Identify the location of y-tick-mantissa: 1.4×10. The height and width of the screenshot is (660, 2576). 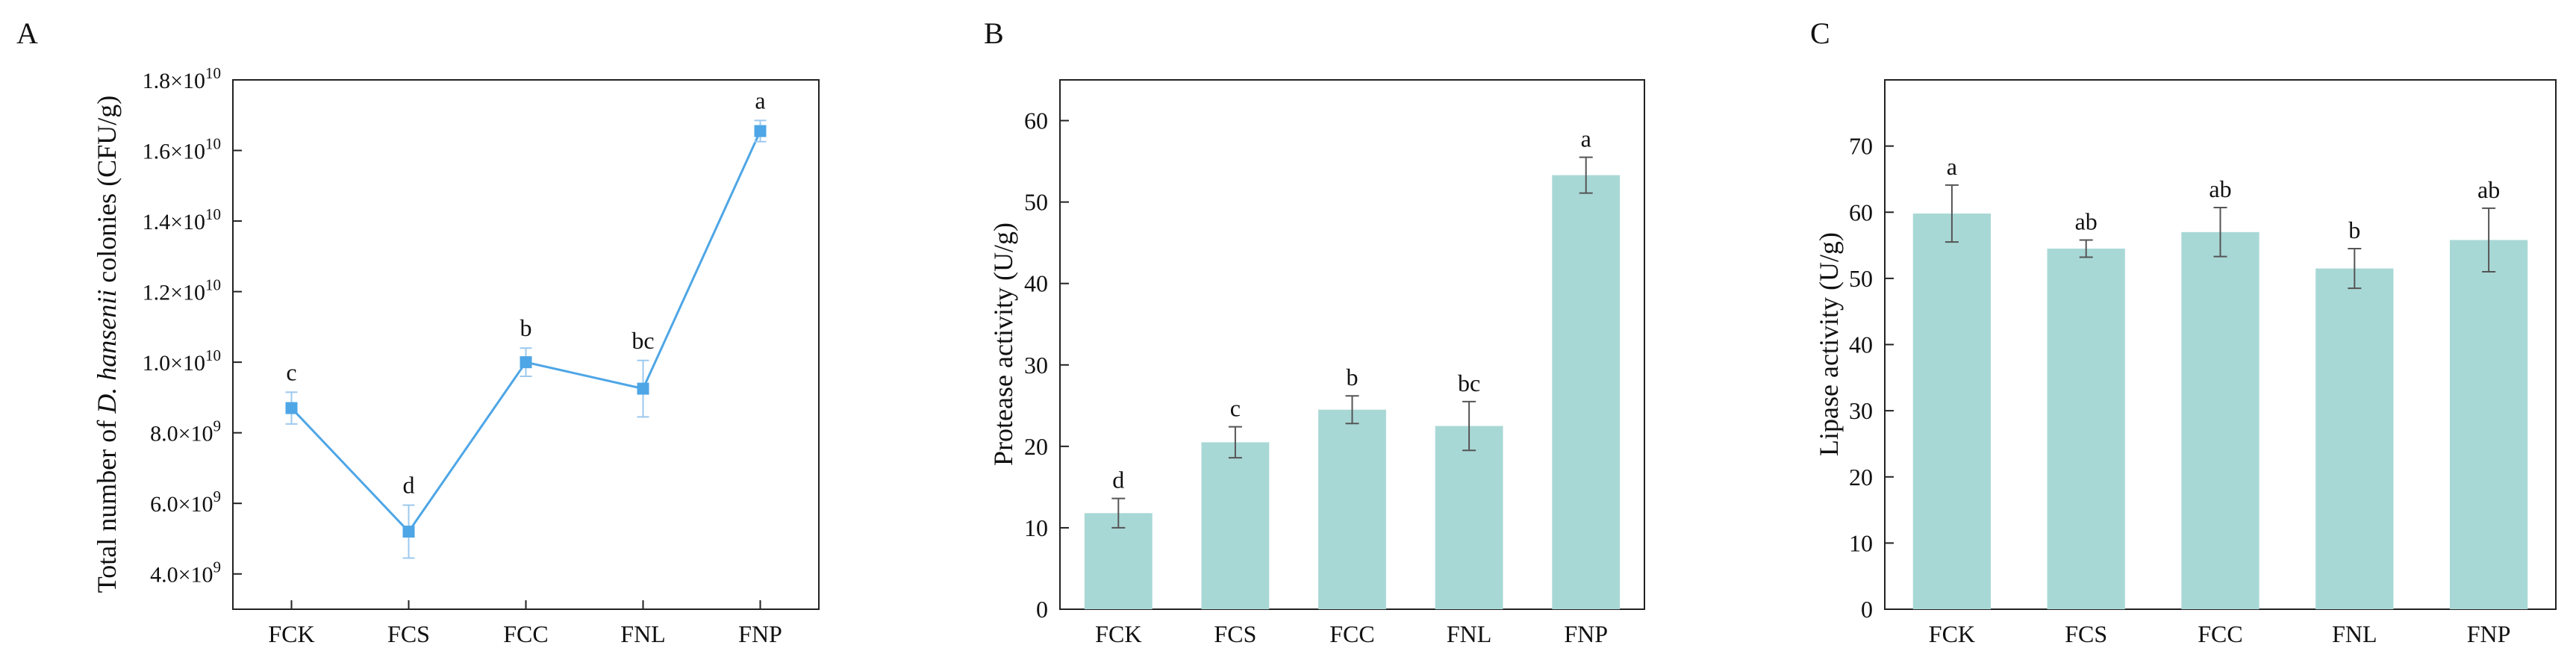
(174, 222).